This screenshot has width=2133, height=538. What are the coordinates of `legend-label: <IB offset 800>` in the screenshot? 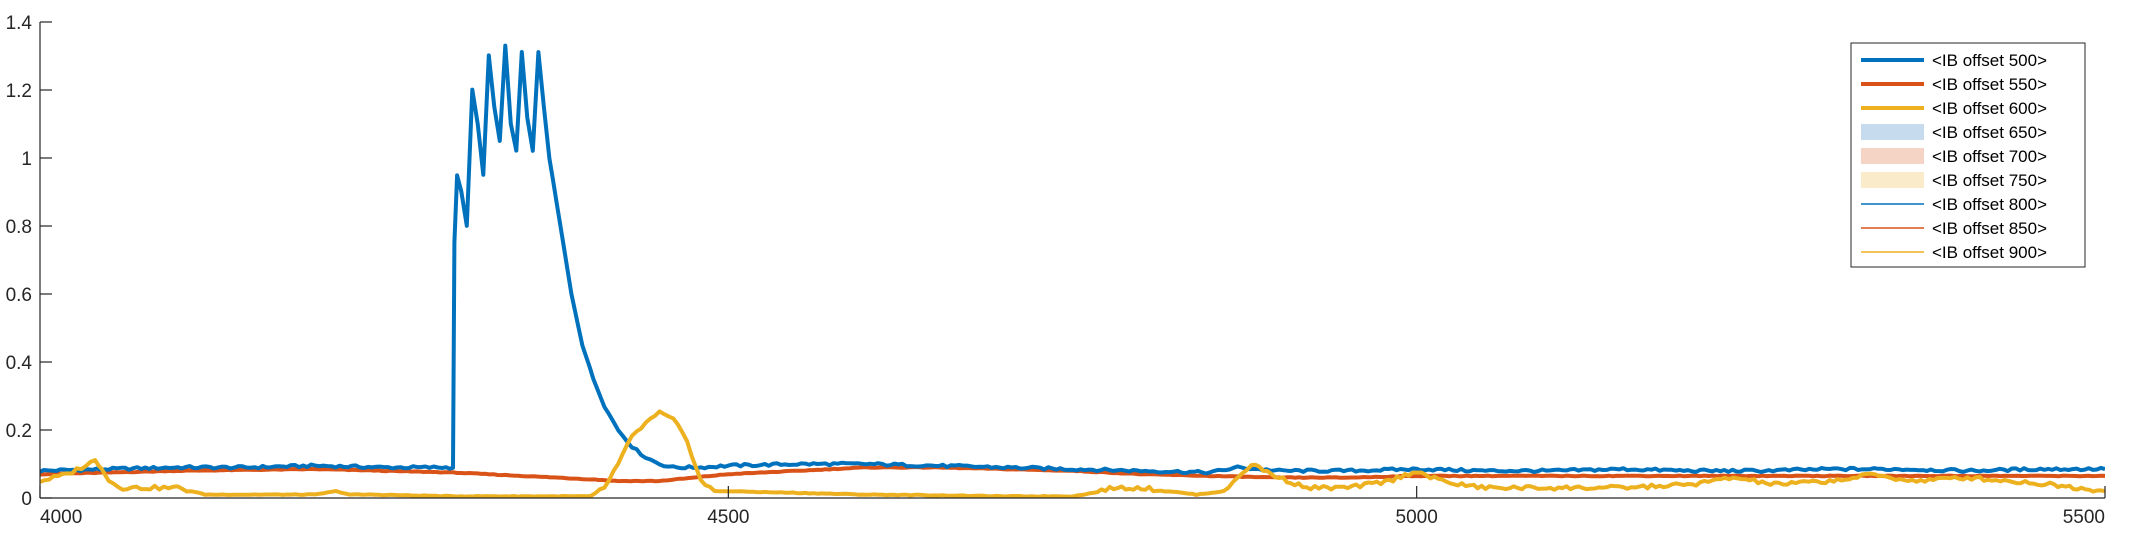 It's located at (1989, 204).